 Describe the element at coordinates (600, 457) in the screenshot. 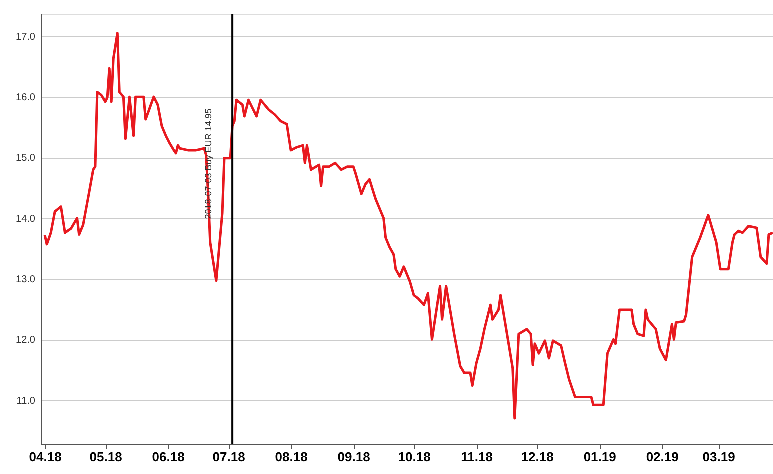

I see `x-tick-label: 01.19` at that location.